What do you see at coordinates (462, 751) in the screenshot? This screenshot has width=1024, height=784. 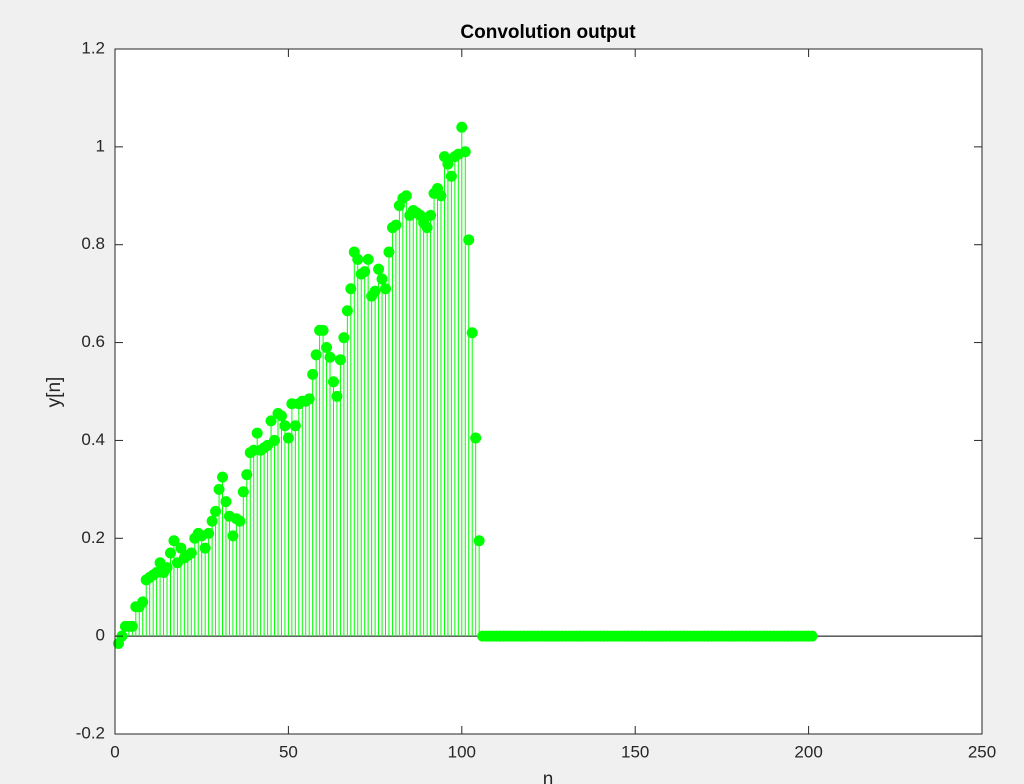 I see `x-tick-label: 100` at bounding box center [462, 751].